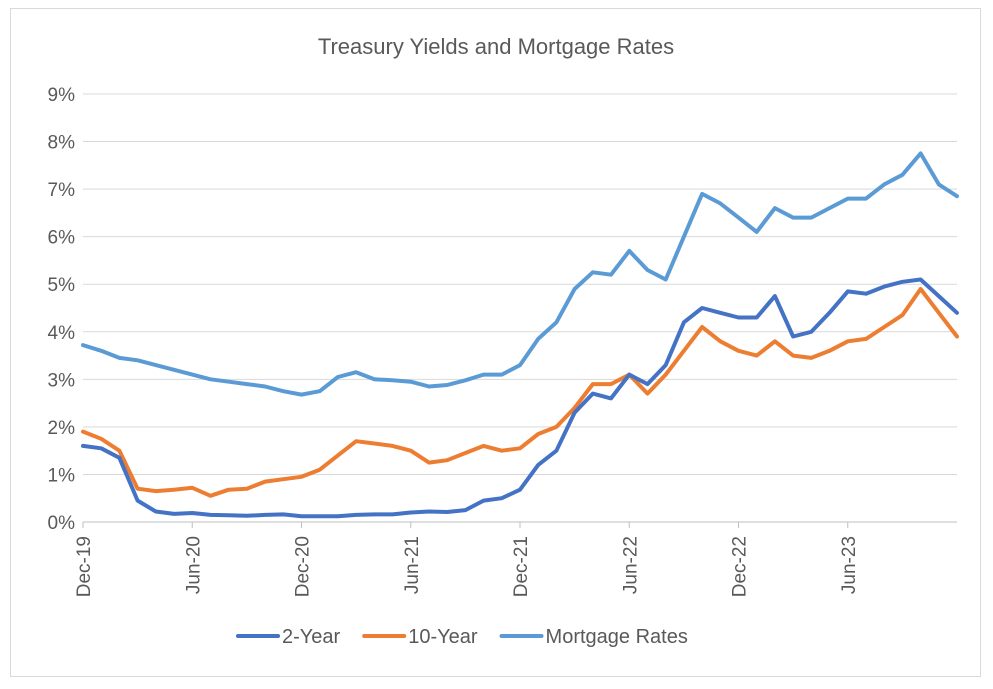 The height and width of the screenshot is (689, 993). I want to click on legend-label-mortgage-rates: Mortgage Rates, so click(617, 637).